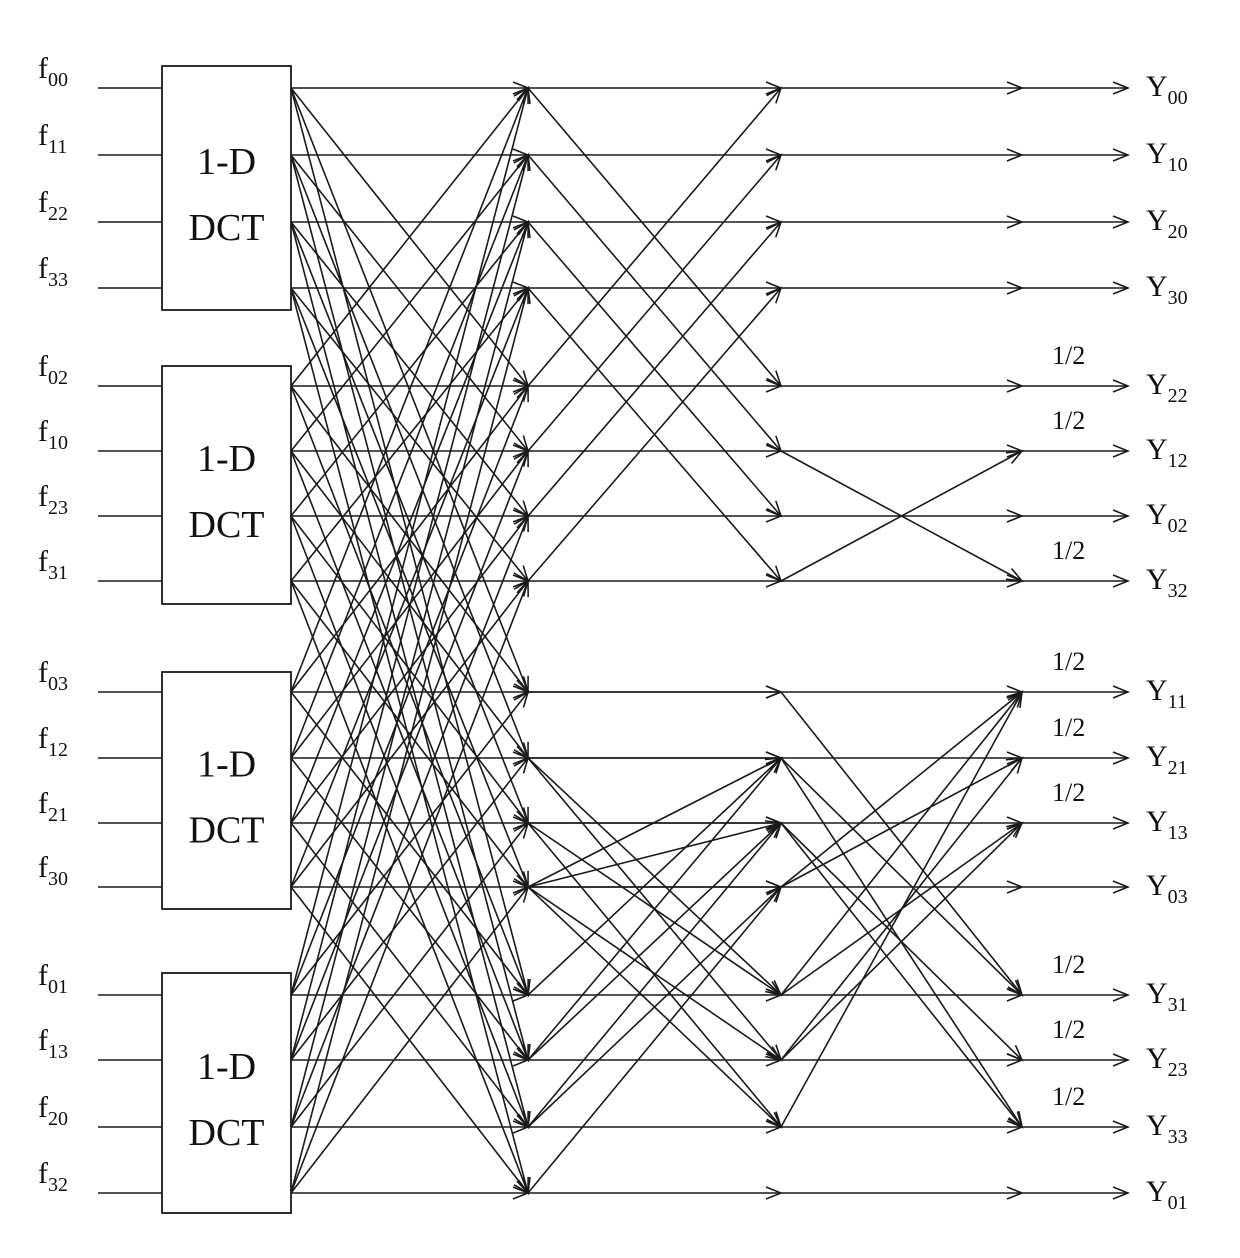 The width and height of the screenshot is (1240, 1258). Describe the element at coordinates (53, 978) in the screenshot. I see `input-label: f01` at that location.